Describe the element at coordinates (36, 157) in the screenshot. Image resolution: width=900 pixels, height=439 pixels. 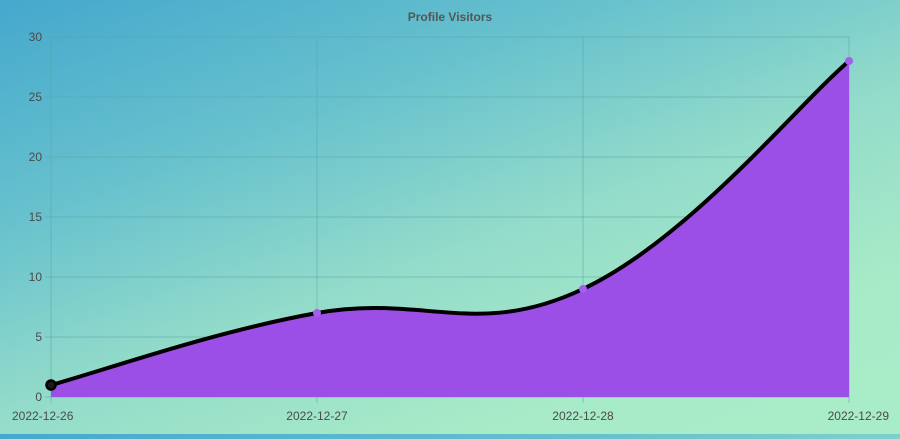
I see `y-tick-label: 20` at that location.